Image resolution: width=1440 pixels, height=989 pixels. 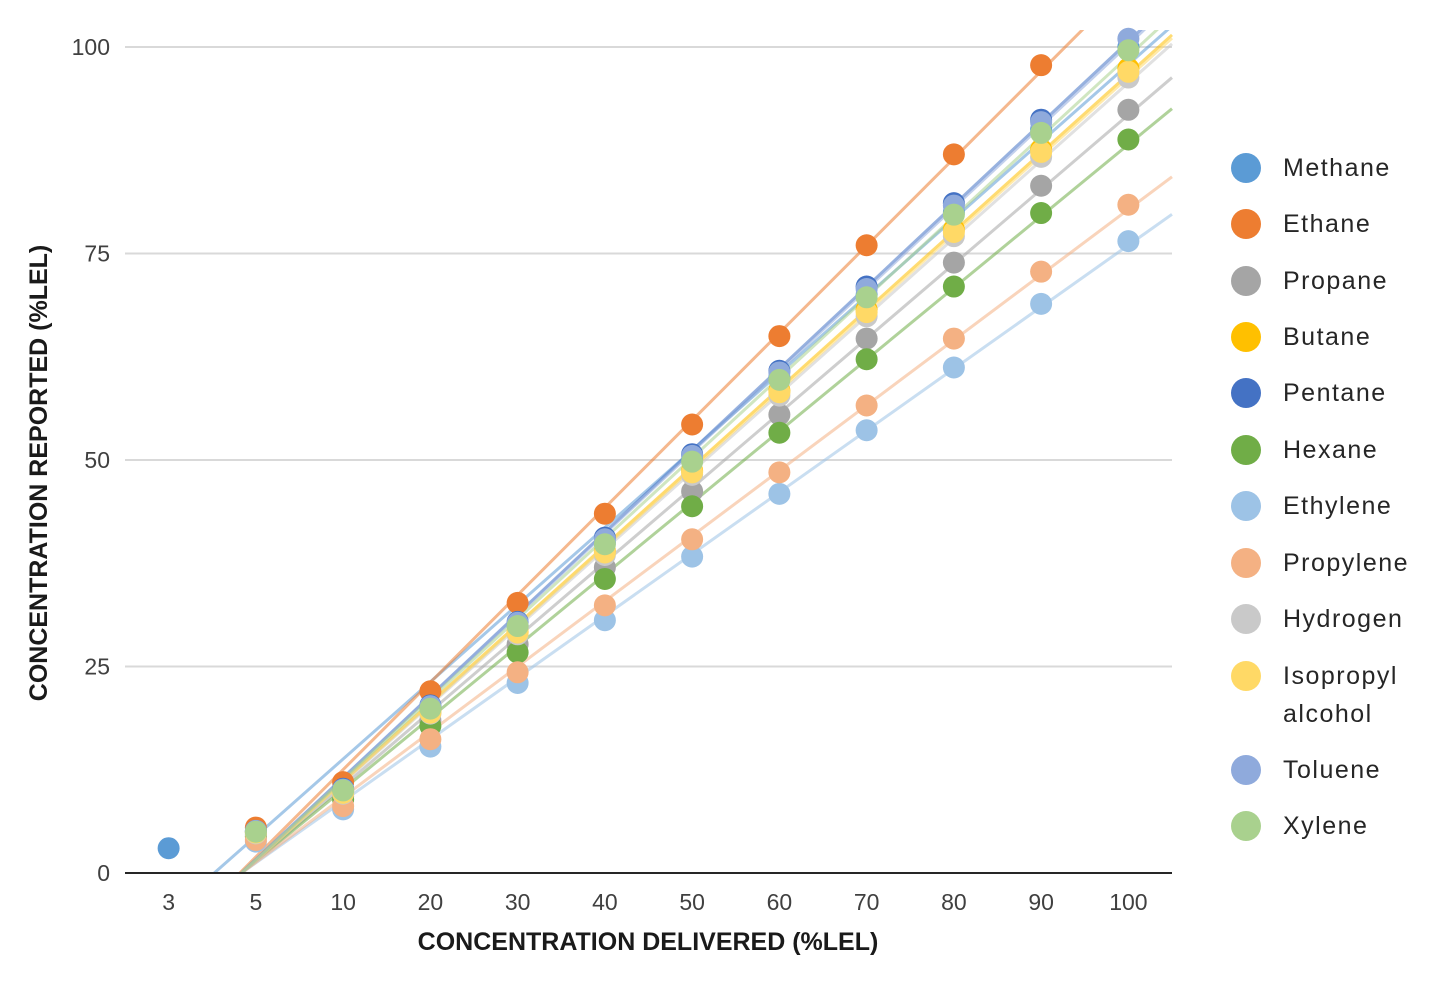 What do you see at coordinates (97, 667) in the screenshot?
I see `y-tick-label: 25` at bounding box center [97, 667].